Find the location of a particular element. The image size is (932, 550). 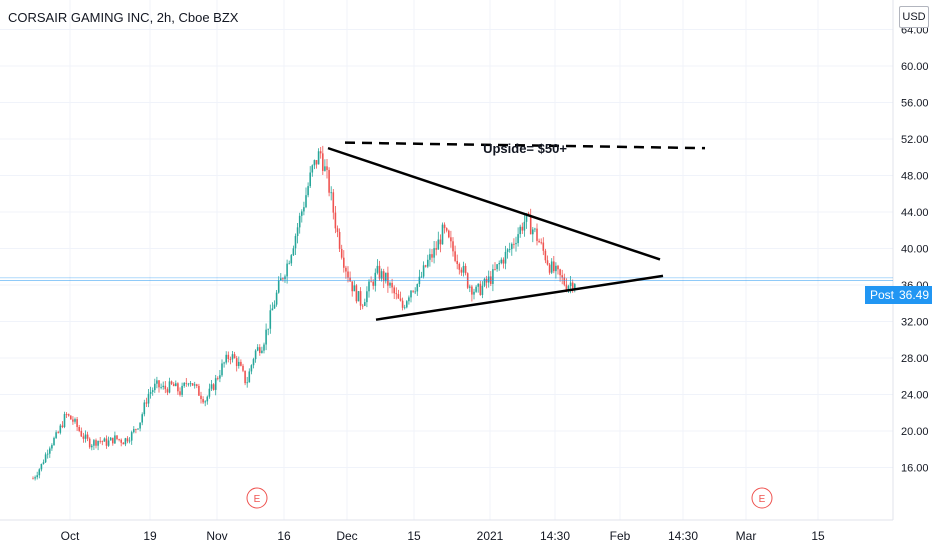

earnings-marker-2-label: E is located at coordinates (762, 499).